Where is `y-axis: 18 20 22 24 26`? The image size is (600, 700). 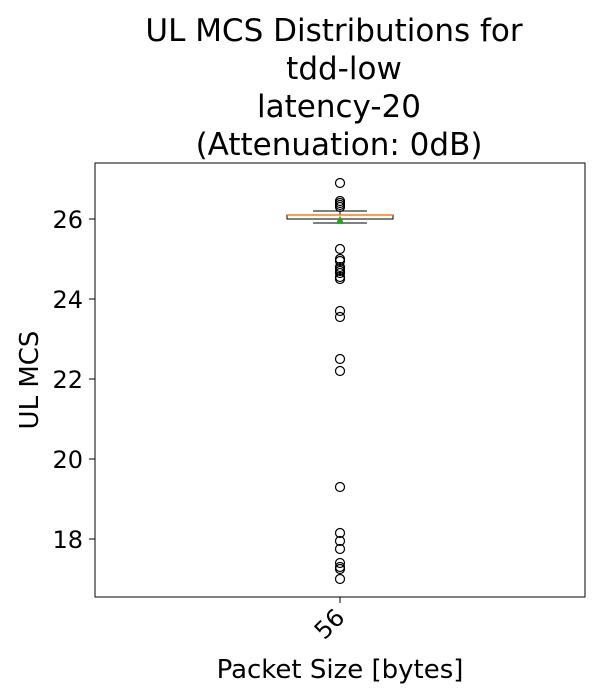
y-axis: 18 20 22 24 26 is located at coordinates (73, 380).